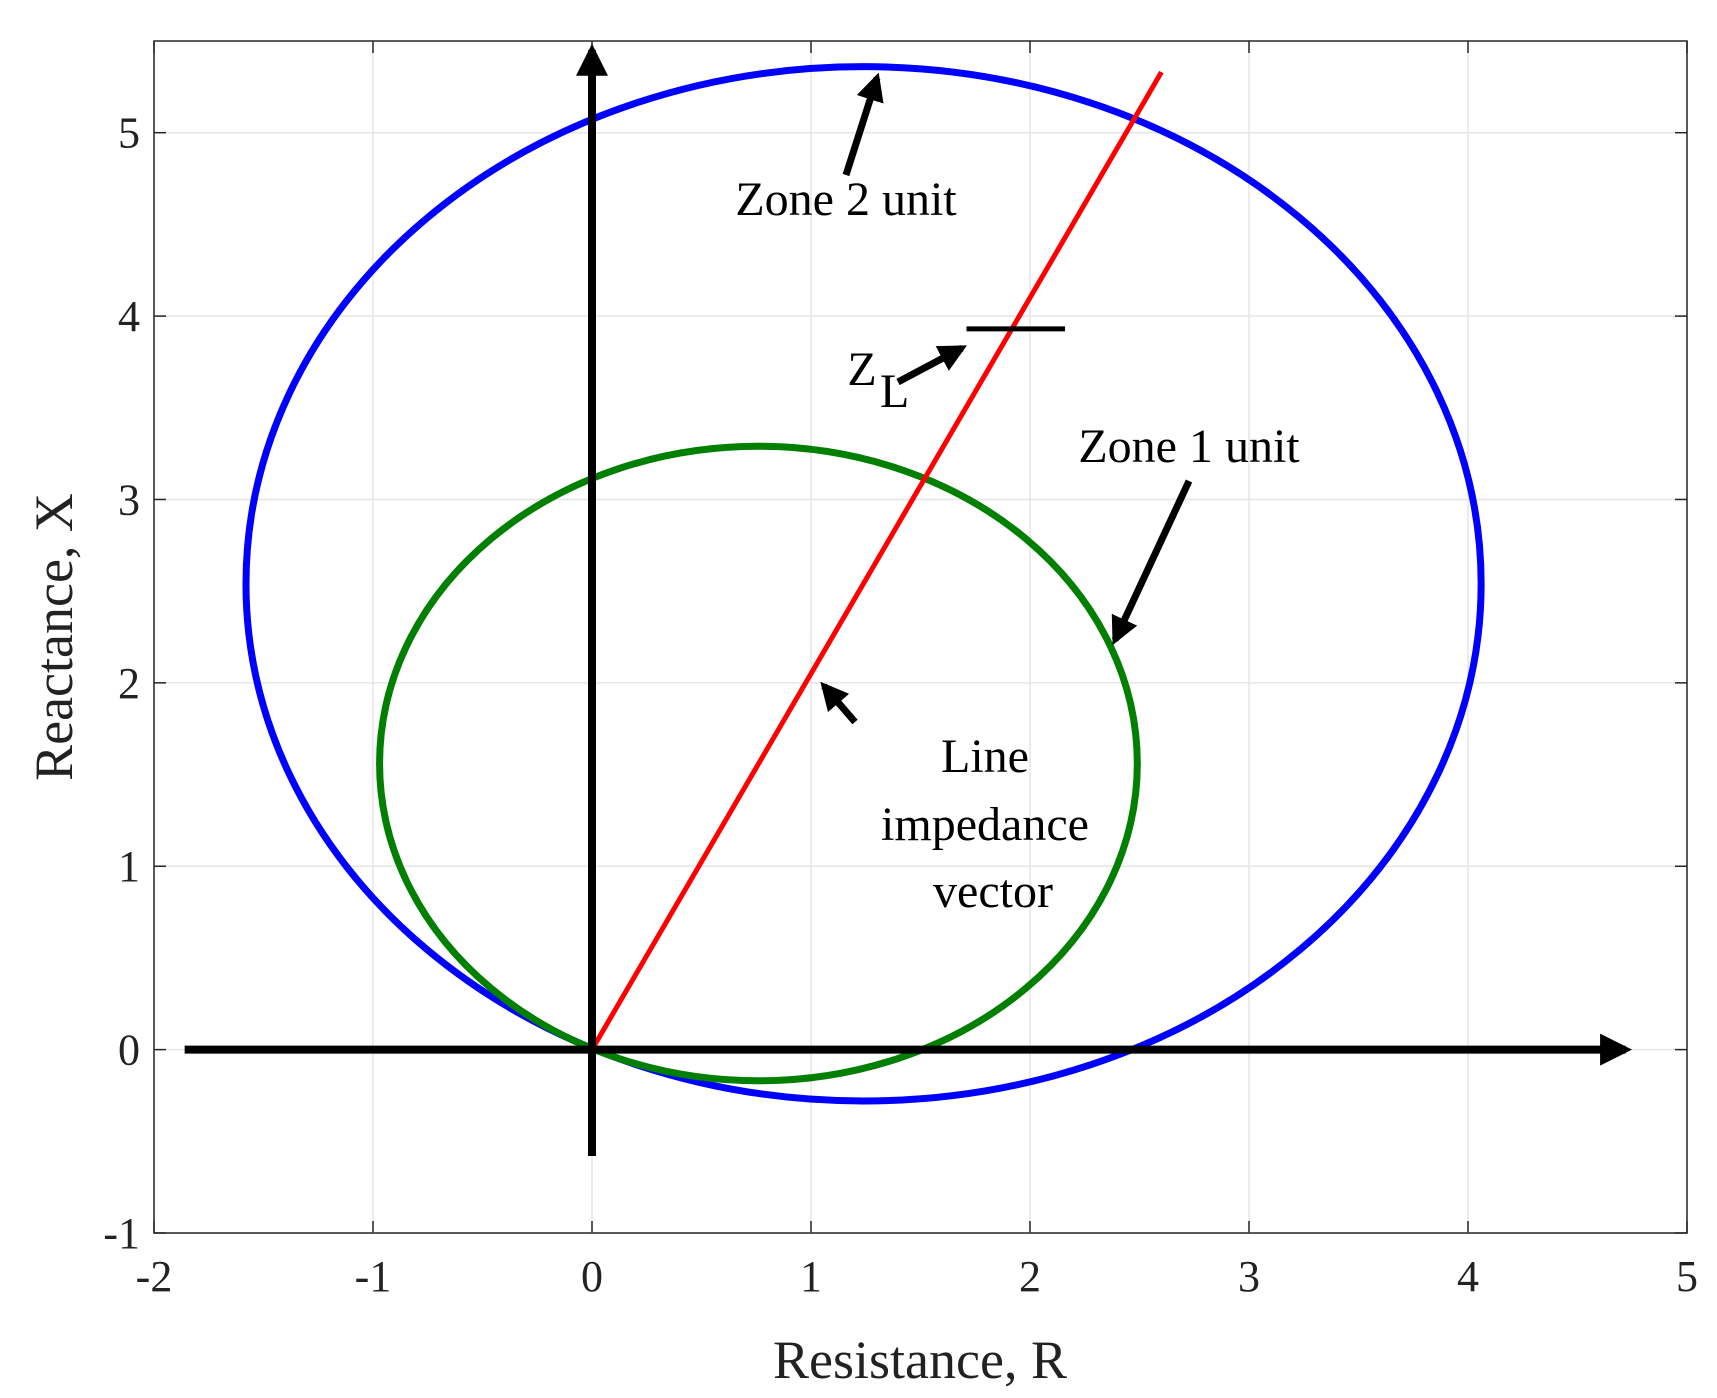 Image resolution: width=1717 pixels, height=1398 pixels. I want to click on x-tick-label: -1, so click(373, 1276).